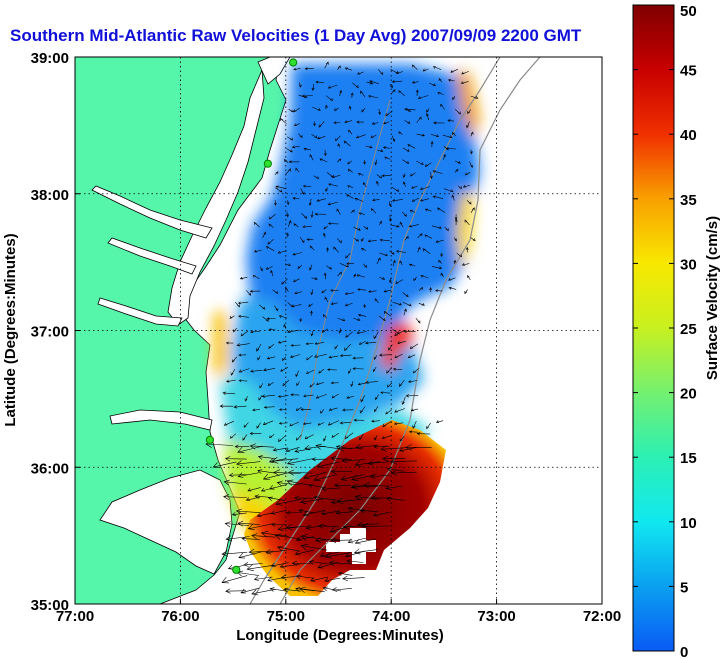 The height and width of the screenshot is (659, 724). I want to click on y-tick-label: 38:00, so click(50, 195).